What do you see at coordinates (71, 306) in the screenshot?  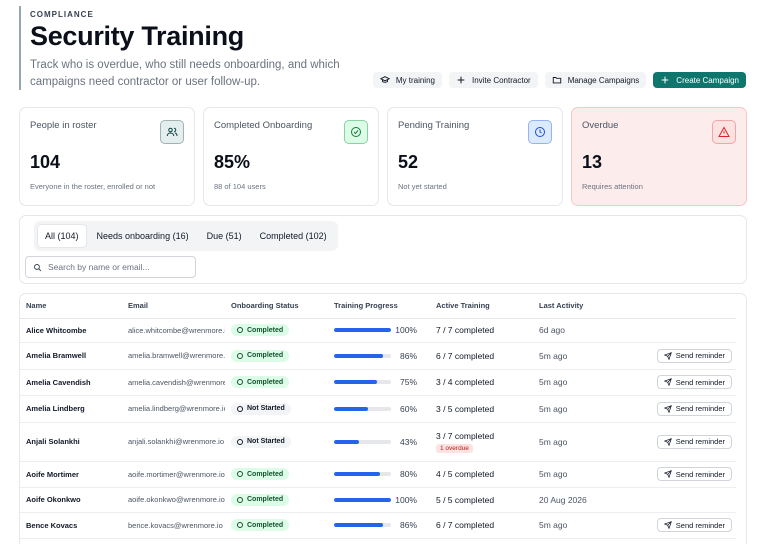 I see `column-header-name: Name` at bounding box center [71, 306].